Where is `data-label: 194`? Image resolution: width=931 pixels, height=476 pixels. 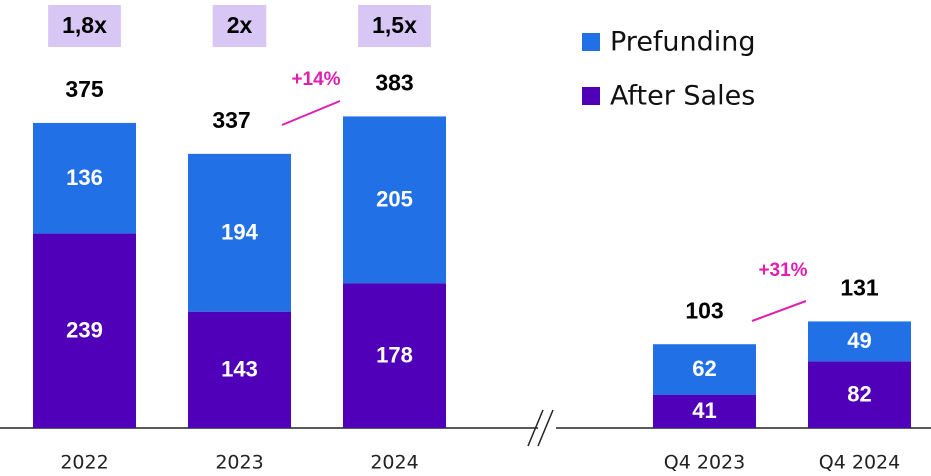
data-label: 194 is located at coordinates (239, 232).